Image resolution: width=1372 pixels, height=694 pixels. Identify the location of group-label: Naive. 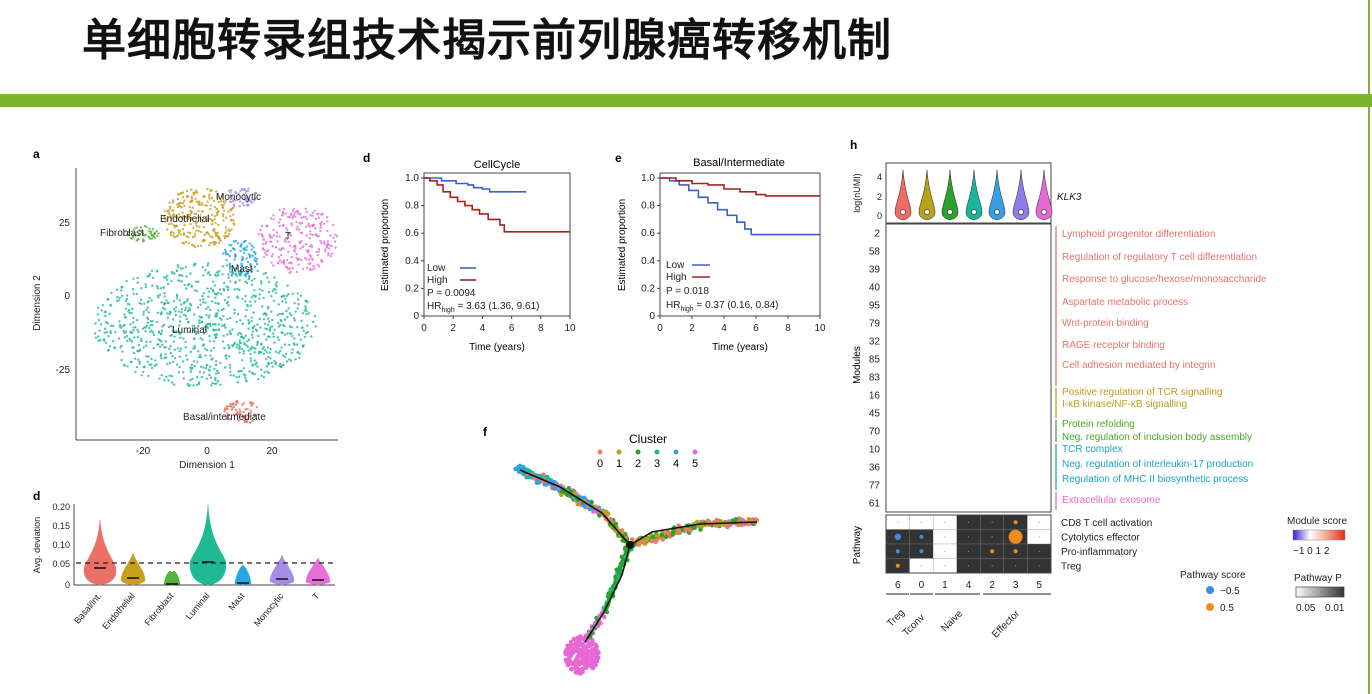
(952, 621).